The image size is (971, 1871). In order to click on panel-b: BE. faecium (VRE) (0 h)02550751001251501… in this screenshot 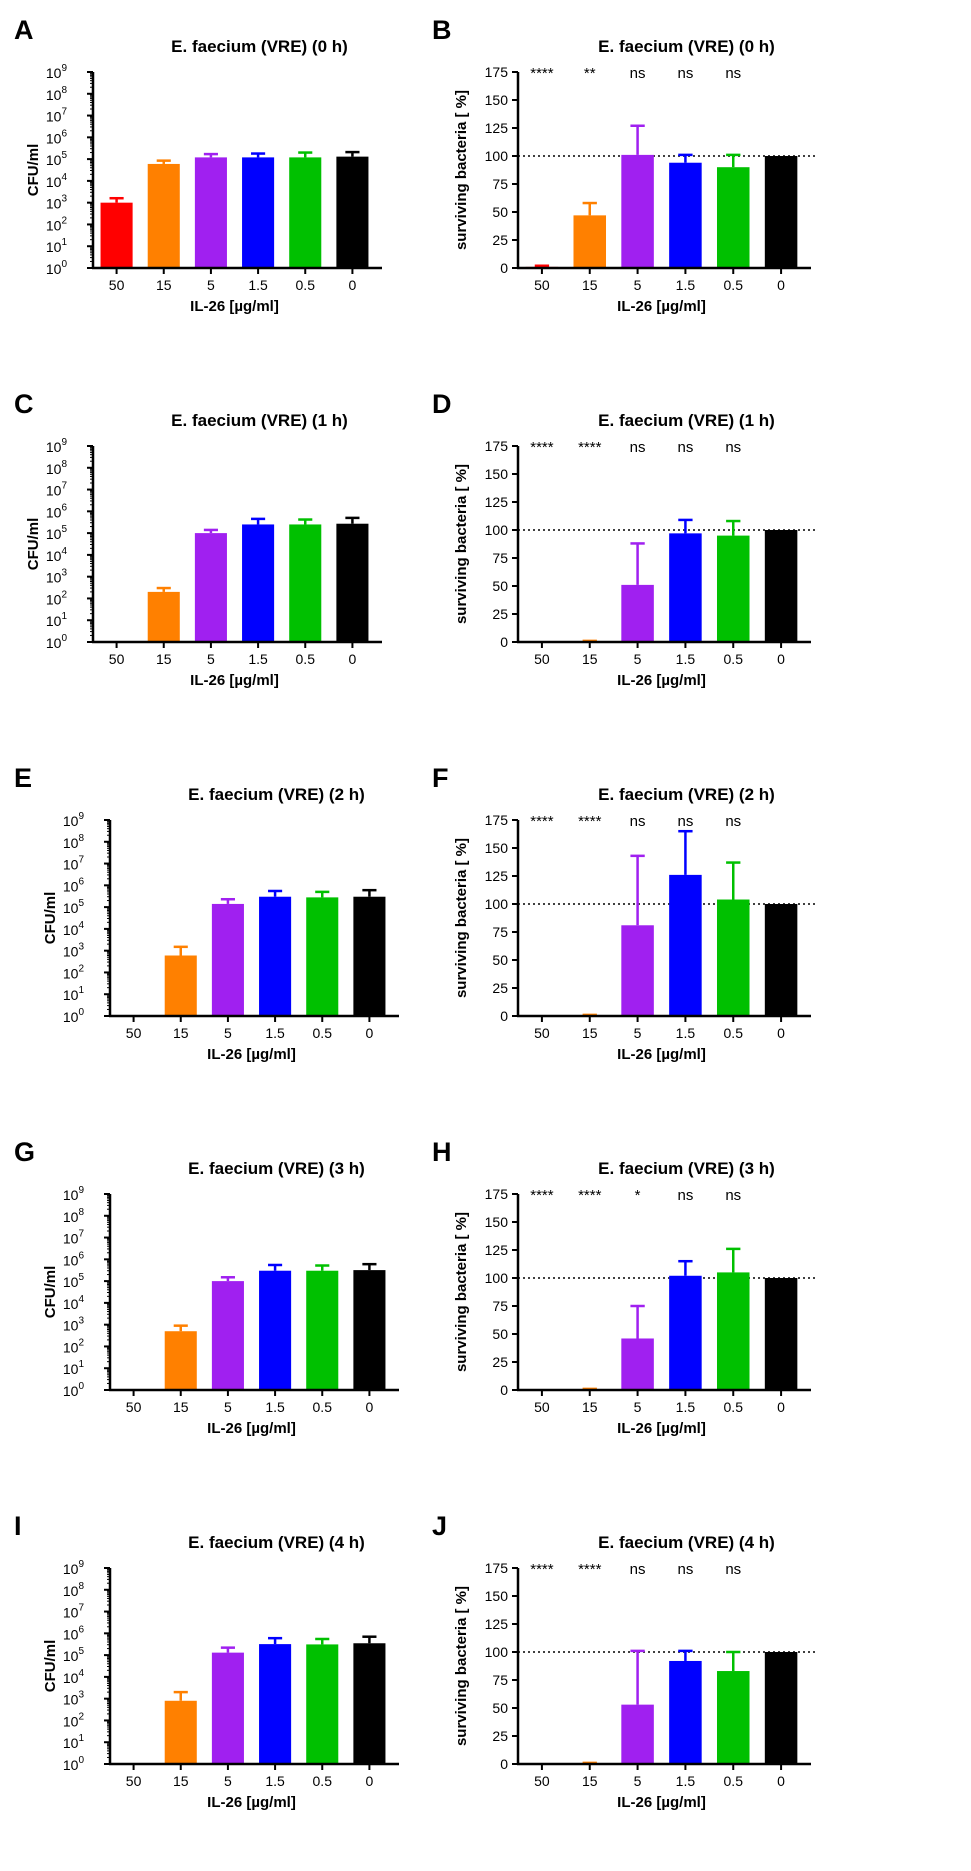, I will do `click(623, 165)`.